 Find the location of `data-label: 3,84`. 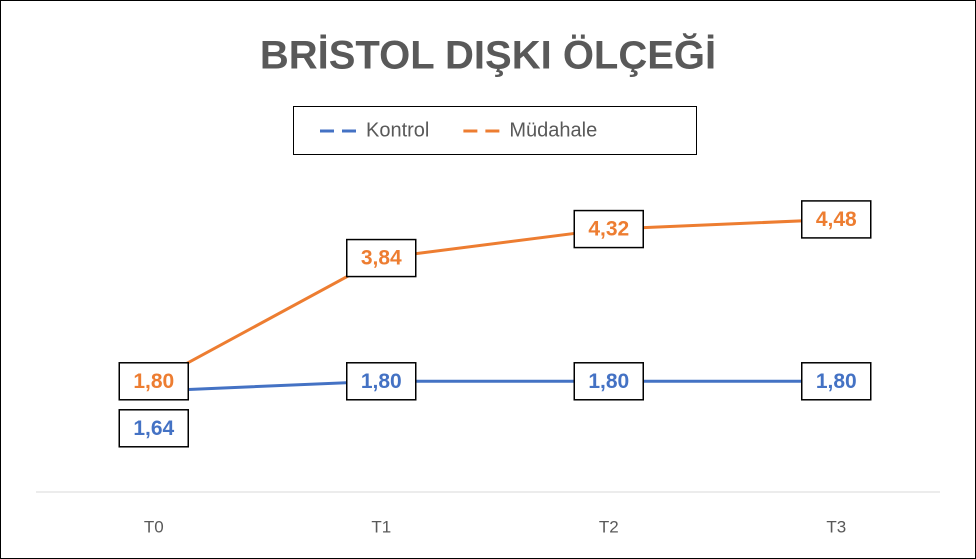

data-label: 3,84 is located at coordinates (381, 258).